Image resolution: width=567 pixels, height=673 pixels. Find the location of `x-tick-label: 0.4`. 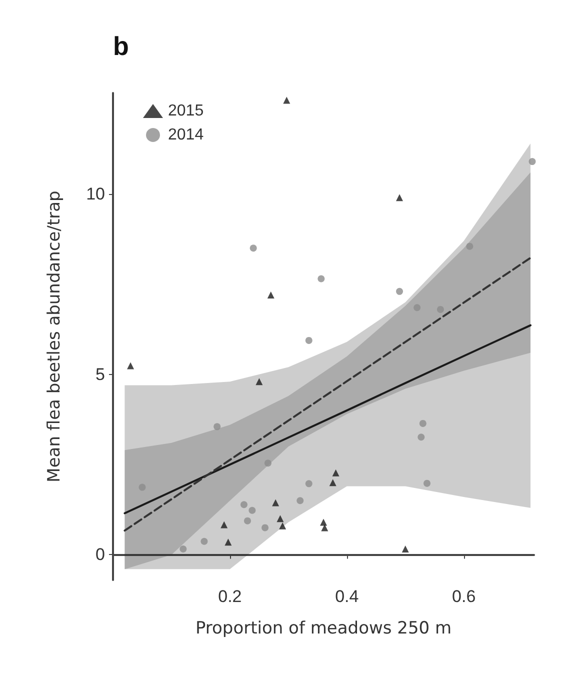

x-tick-label: 0.4 is located at coordinates (347, 596).